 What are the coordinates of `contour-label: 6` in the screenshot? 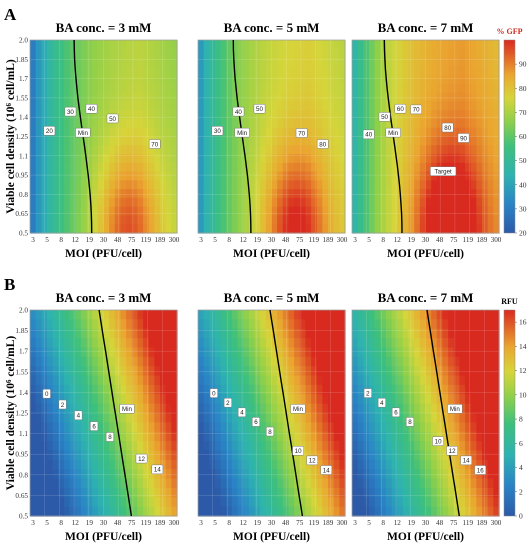 It's located at (94, 426).